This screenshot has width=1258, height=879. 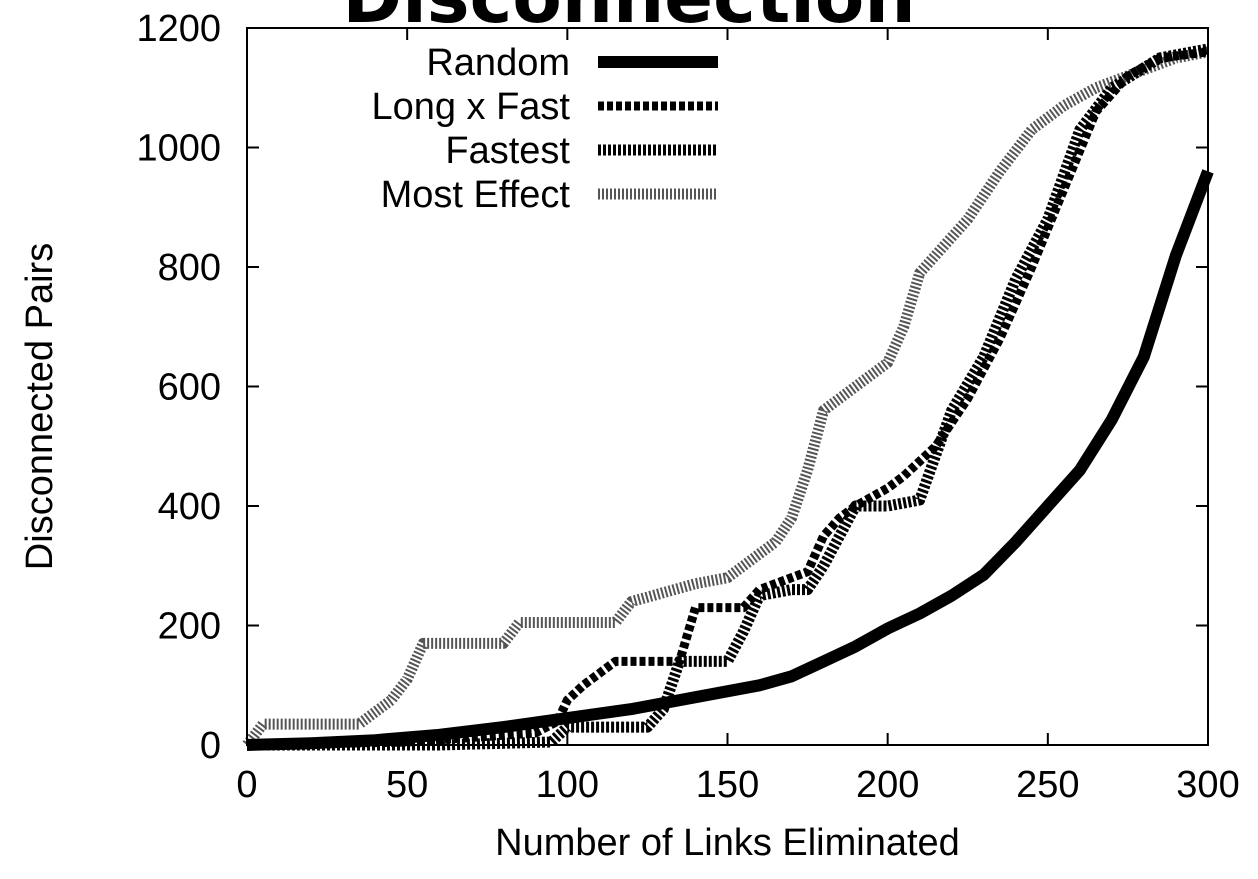 I want to click on x-axis-label: Number of Links Eliminated, so click(x=727, y=843).